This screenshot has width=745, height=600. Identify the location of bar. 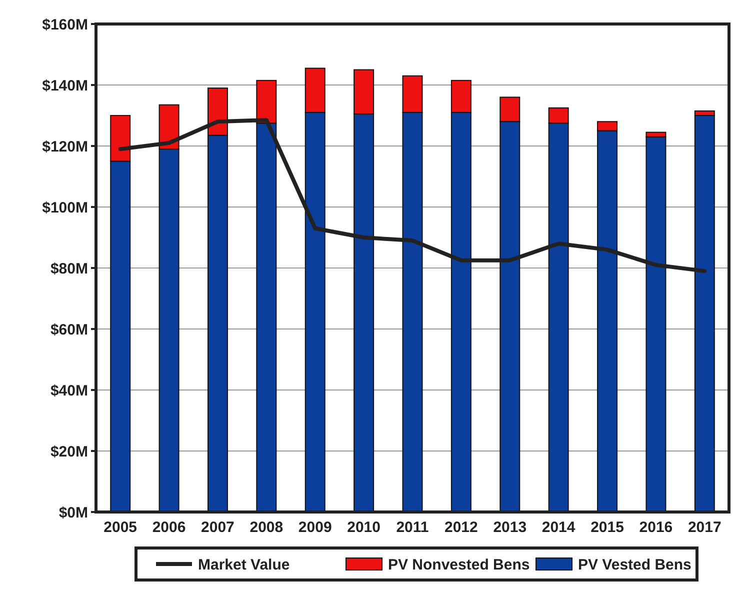
(656, 324).